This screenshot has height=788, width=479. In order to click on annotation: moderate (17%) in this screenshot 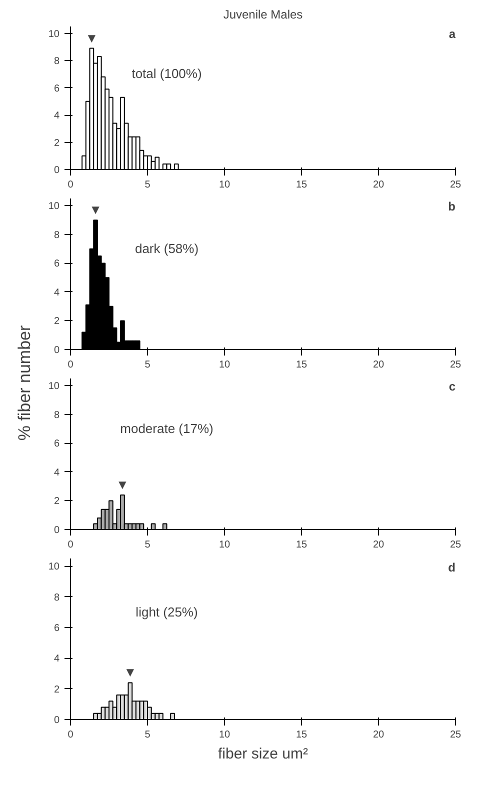, I will do `click(167, 428)`.